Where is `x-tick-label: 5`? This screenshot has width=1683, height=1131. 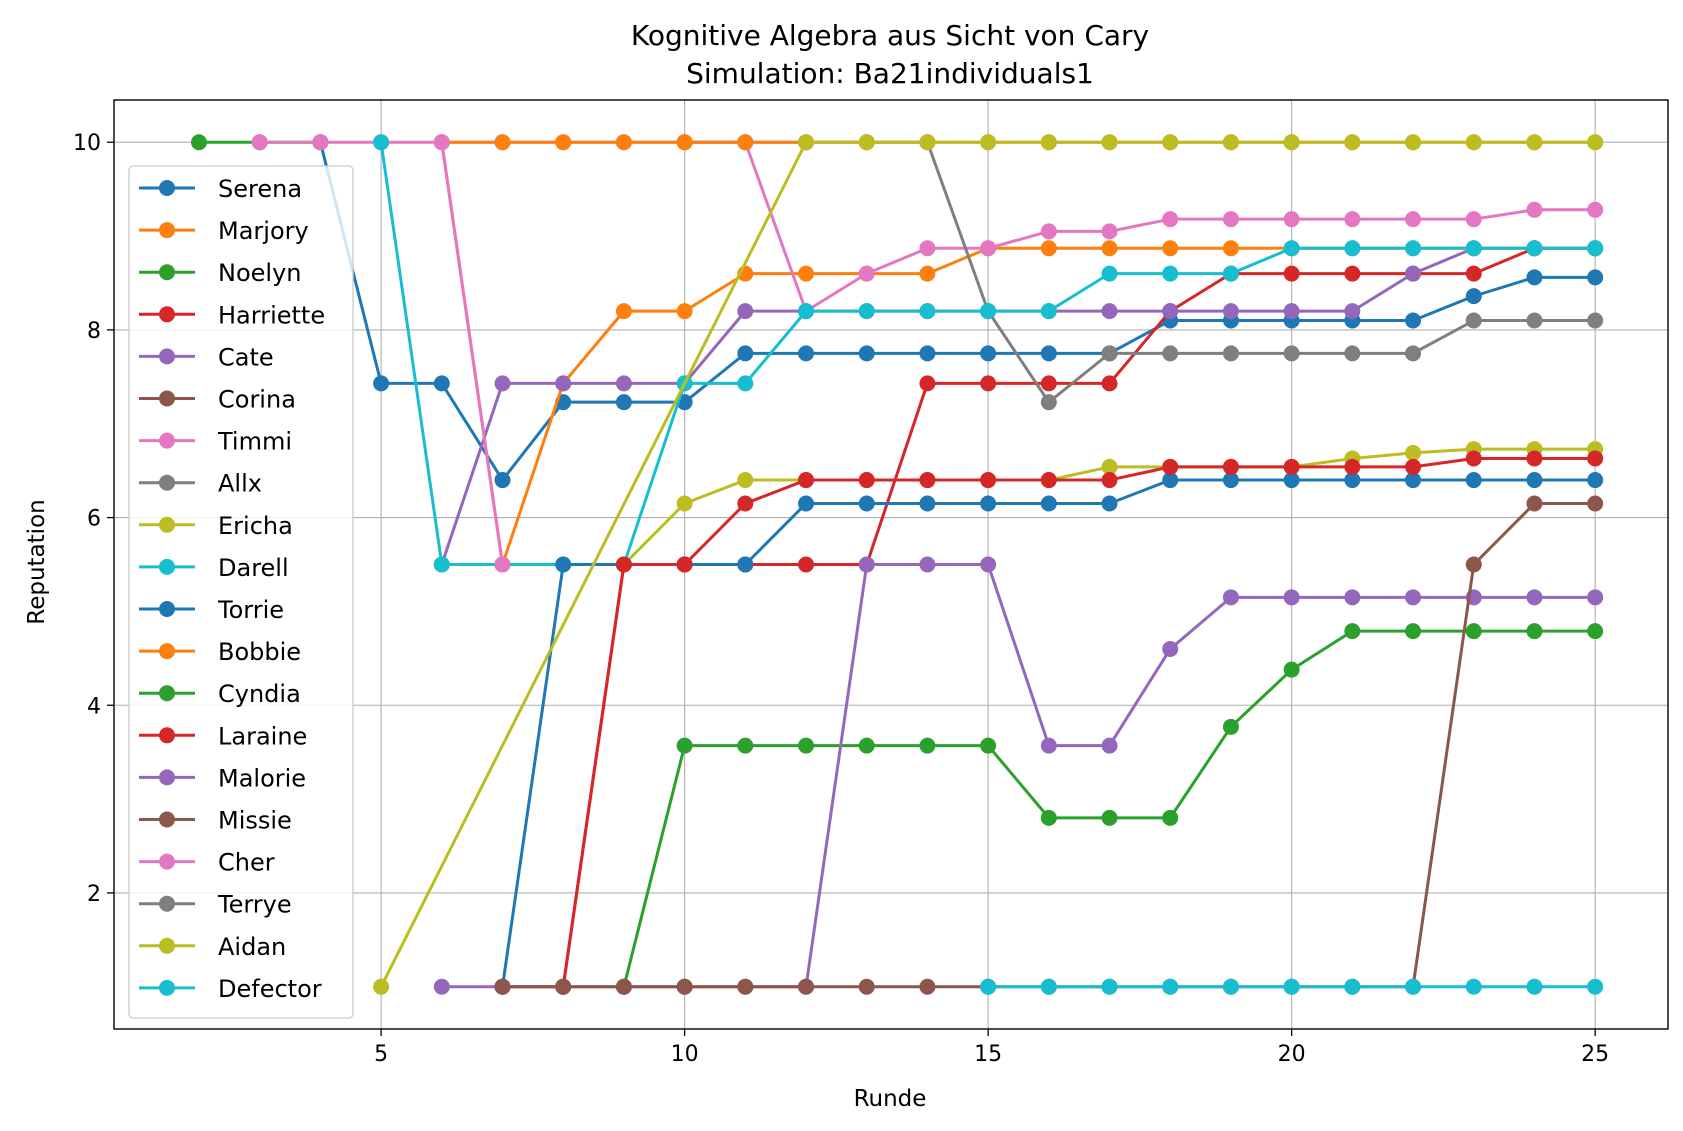
x-tick-label: 5 is located at coordinates (381, 1054).